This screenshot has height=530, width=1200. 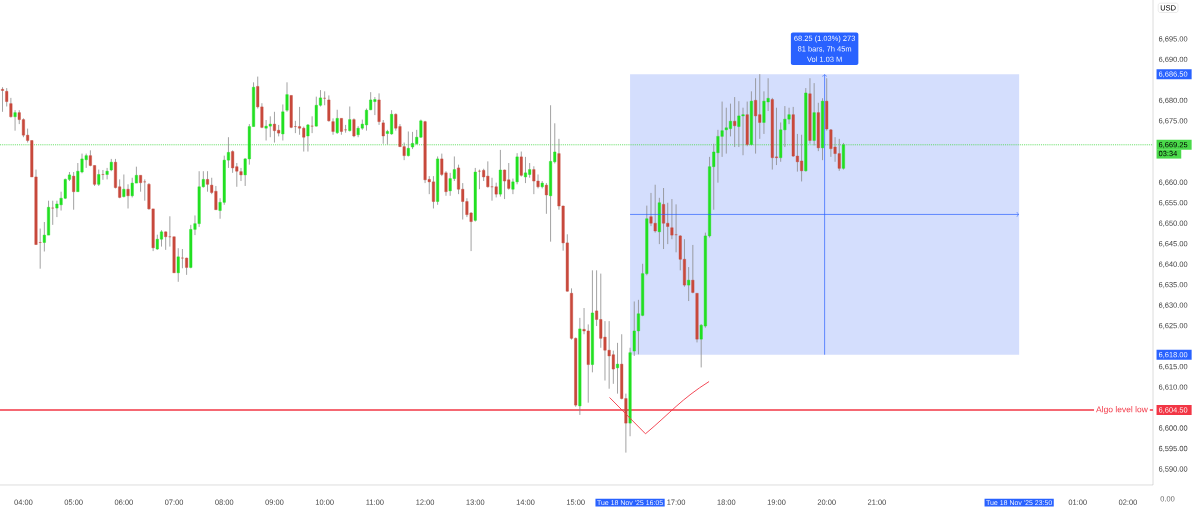 I want to click on ref-line-label: Algo level low, so click(x=1122, y=410).